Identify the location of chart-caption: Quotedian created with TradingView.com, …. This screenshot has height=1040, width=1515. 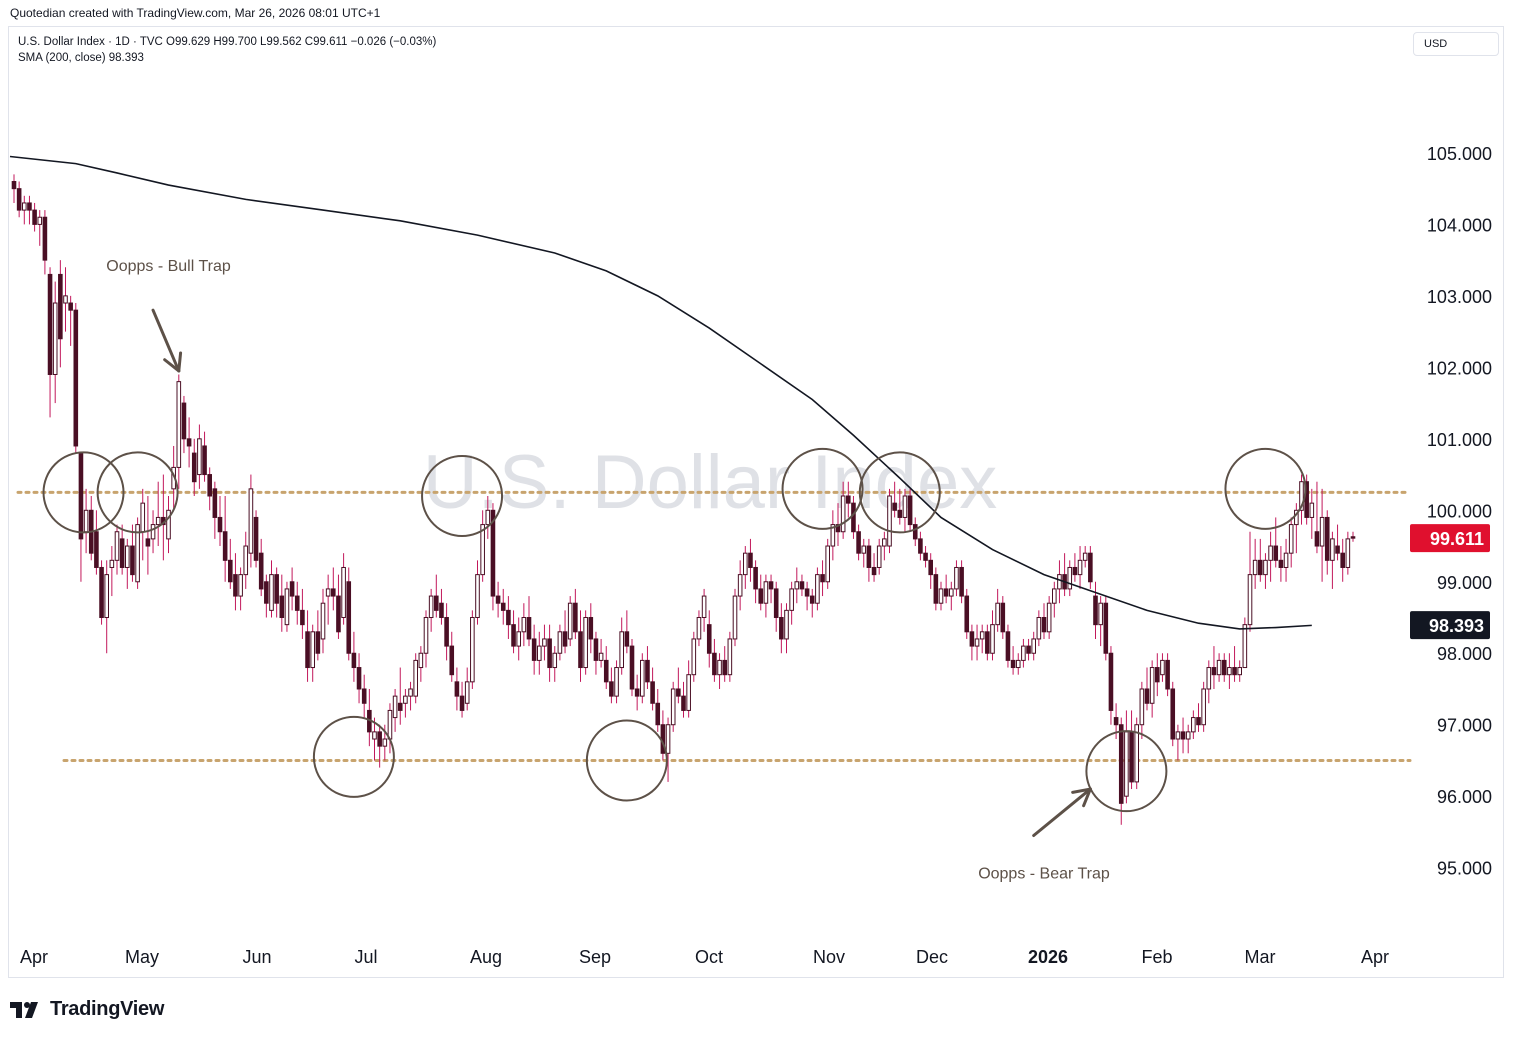
(195, 13).